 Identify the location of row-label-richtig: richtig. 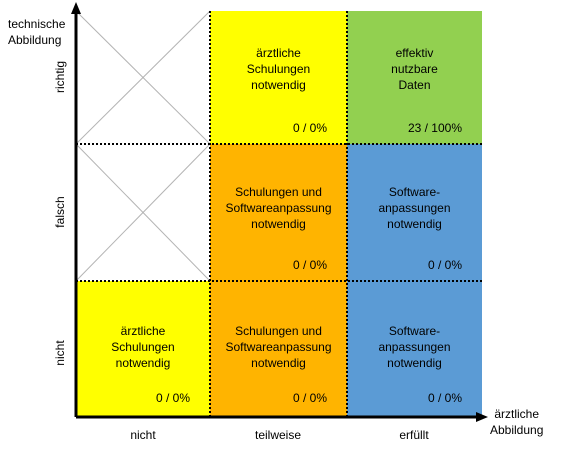
(60, 77).